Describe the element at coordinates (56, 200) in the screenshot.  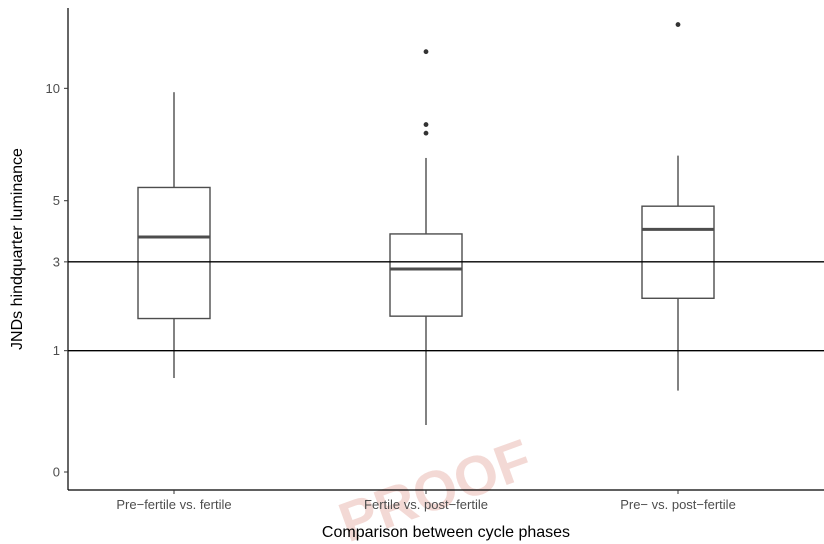
I see `y-tick-label: 5` at that location.